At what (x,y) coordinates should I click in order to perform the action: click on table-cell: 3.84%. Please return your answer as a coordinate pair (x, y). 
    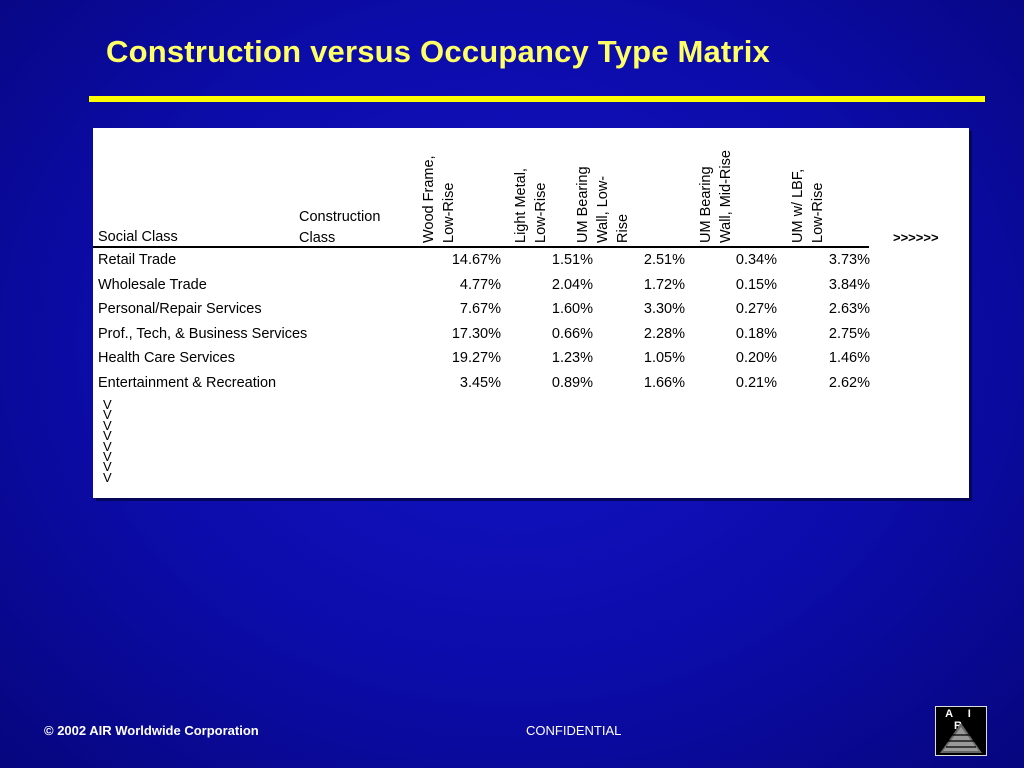
    Looking at the image, I should click on (849, 284).